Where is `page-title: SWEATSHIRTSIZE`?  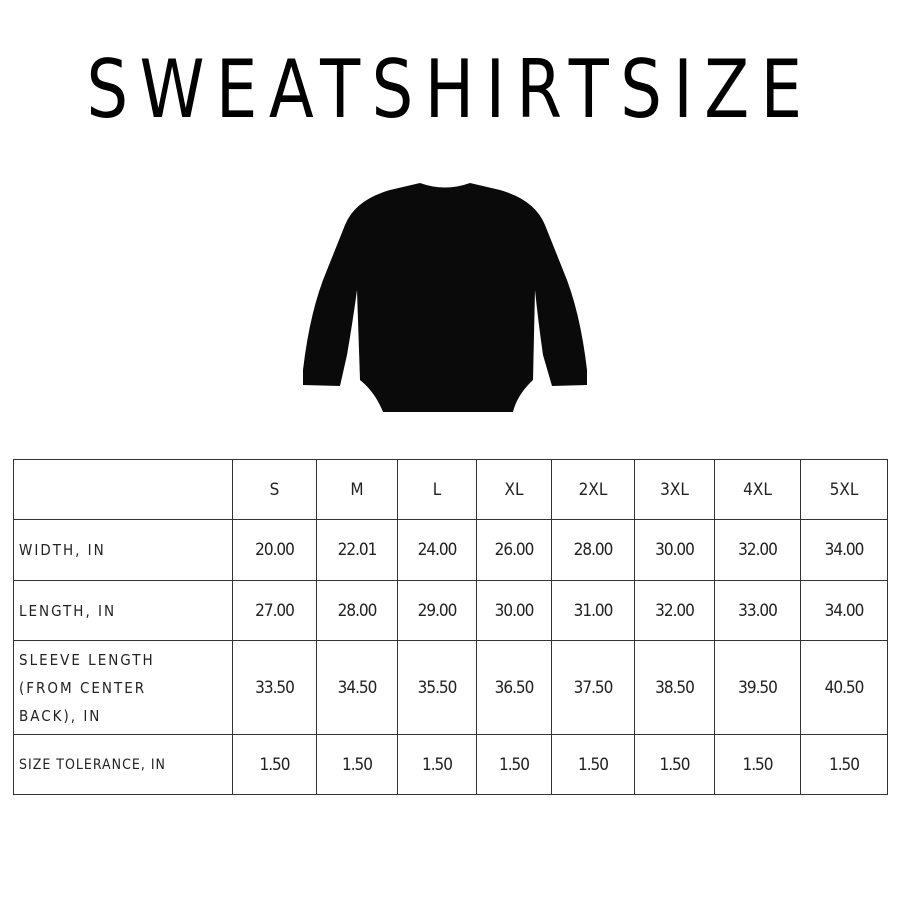
page-title: SWEATSHIRTSIZE is located at coordinates (450, 89).